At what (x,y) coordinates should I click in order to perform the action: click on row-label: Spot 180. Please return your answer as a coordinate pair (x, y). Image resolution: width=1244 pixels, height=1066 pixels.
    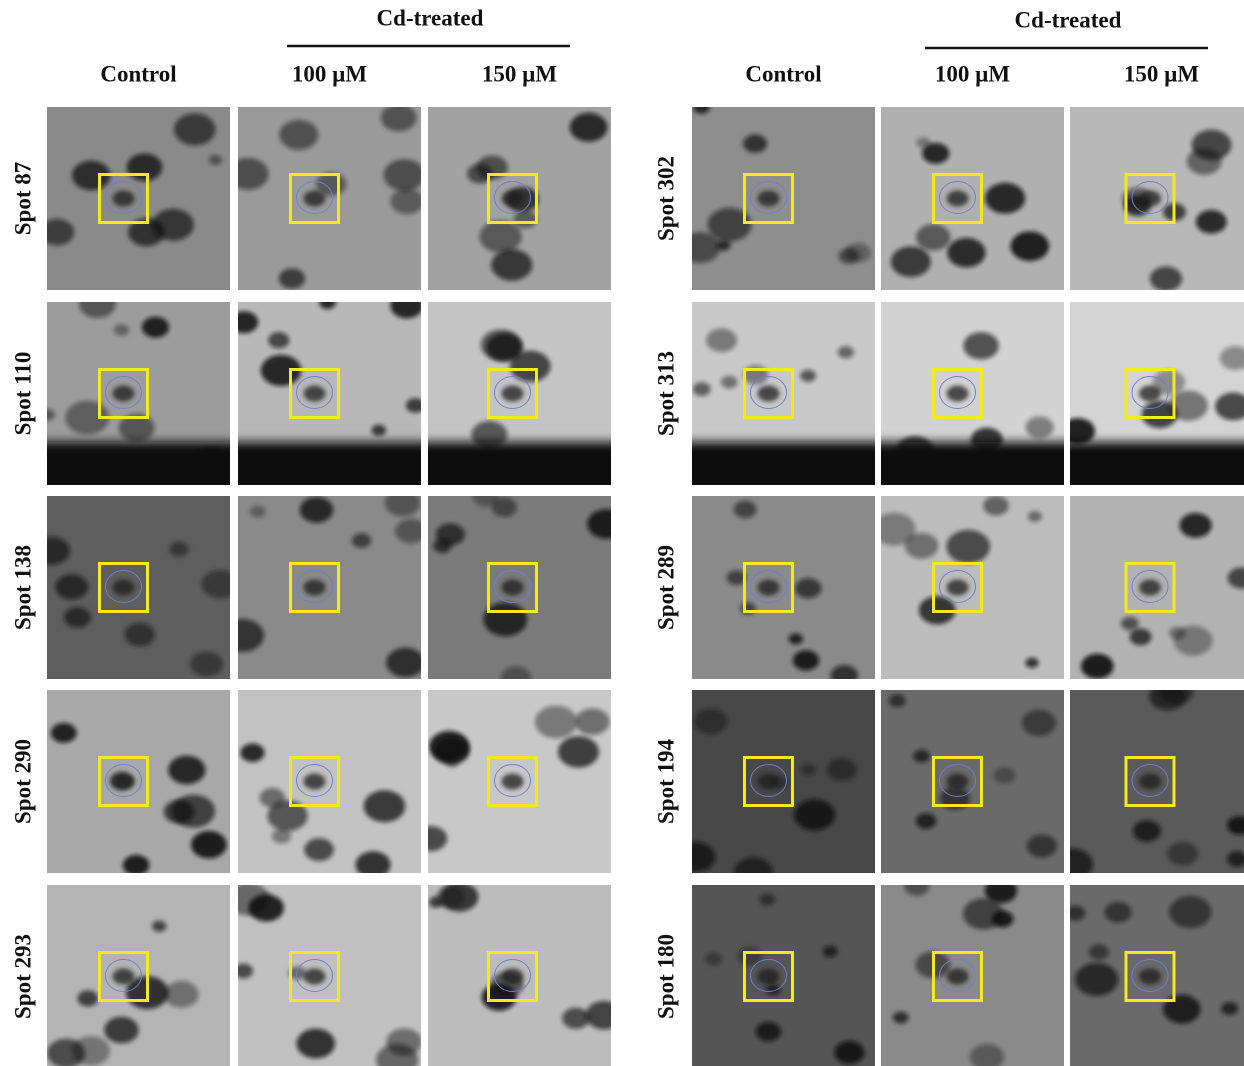
    Looking at the image, I should click on (665, 976).